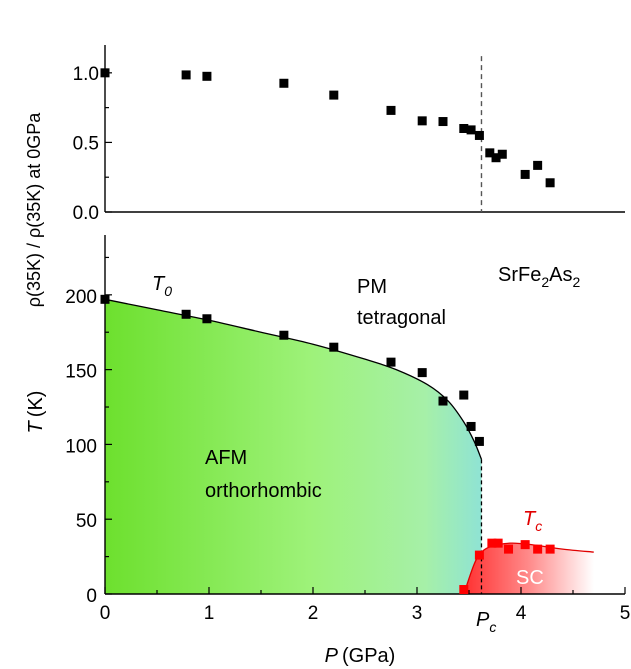 The width and height of the screenshot is (631, 669). Describe the element at coordinates (372, 287) in the screenshot. I see `pm-label-line1: PM` at that location.